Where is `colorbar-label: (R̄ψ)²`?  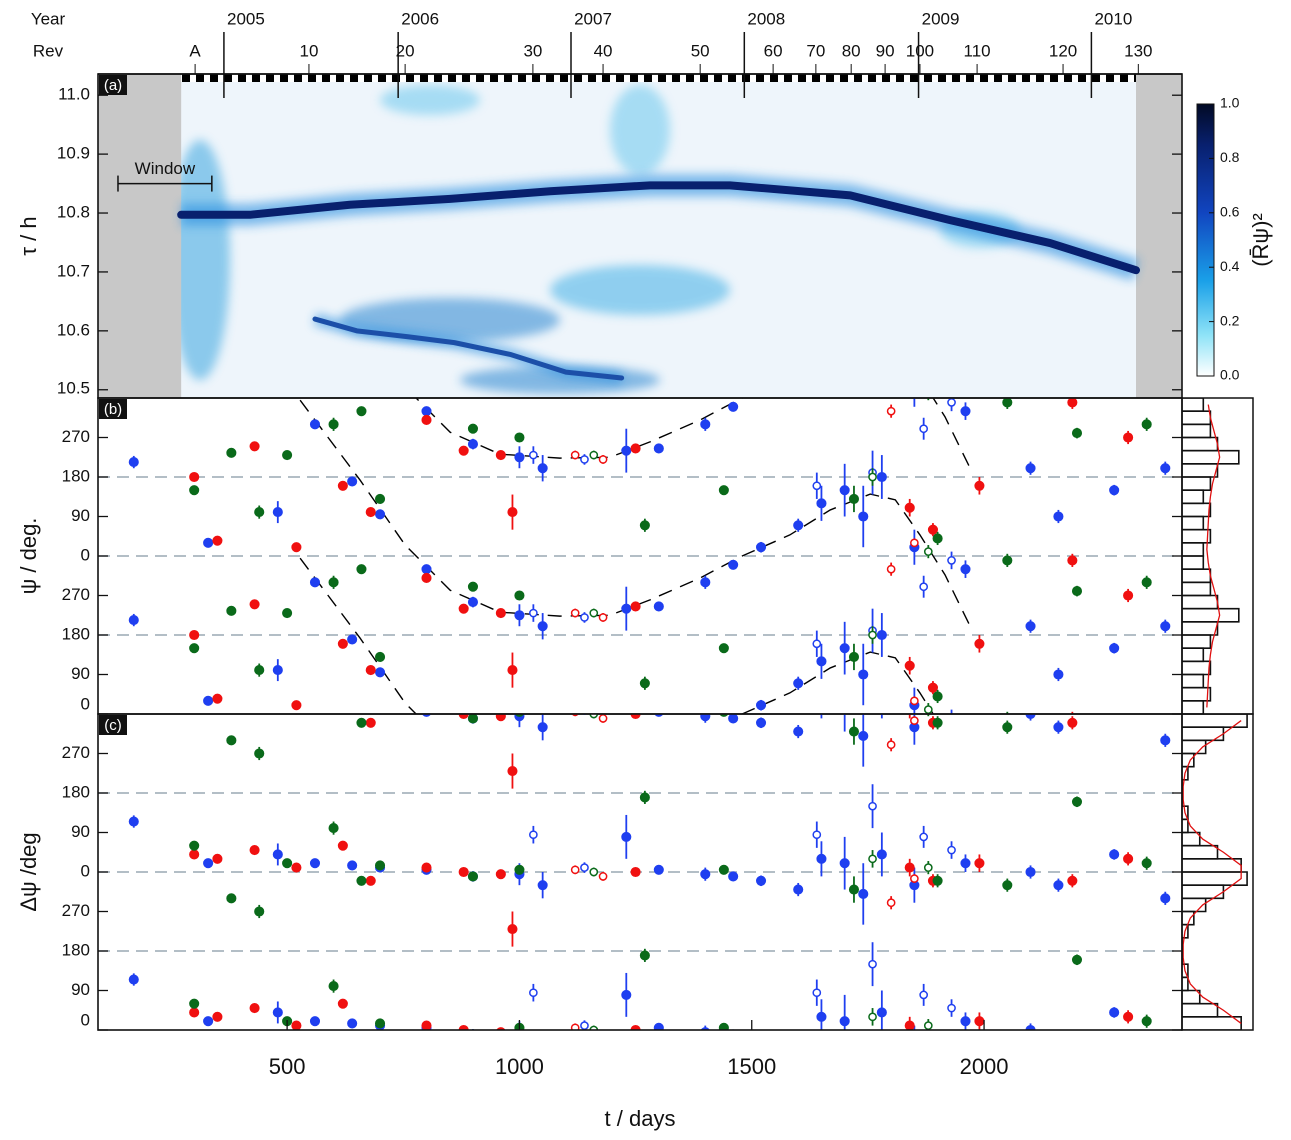
colorbar-label: (R̄ψ)² is located at coordinates (1260, 240).